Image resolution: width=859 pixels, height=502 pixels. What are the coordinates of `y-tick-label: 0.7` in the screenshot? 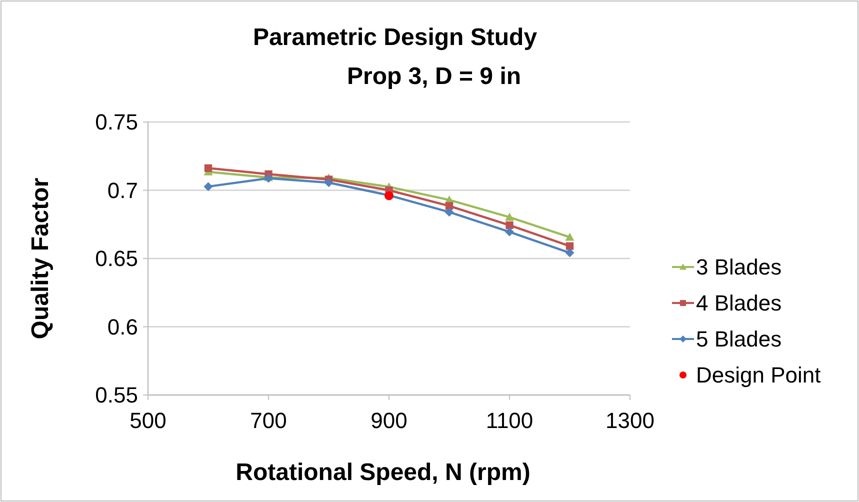 It's located at (122, 190).